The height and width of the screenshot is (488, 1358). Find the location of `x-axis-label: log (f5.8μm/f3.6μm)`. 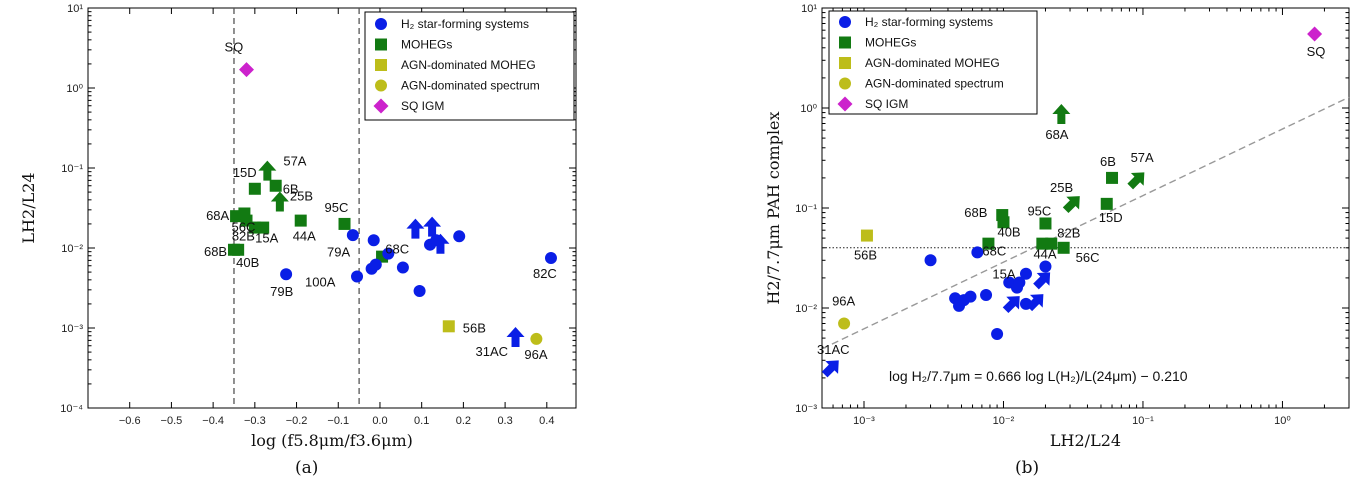

x-axis-label: log (f5.8μm/f3.6μm) is located at coordinates (332, 440).